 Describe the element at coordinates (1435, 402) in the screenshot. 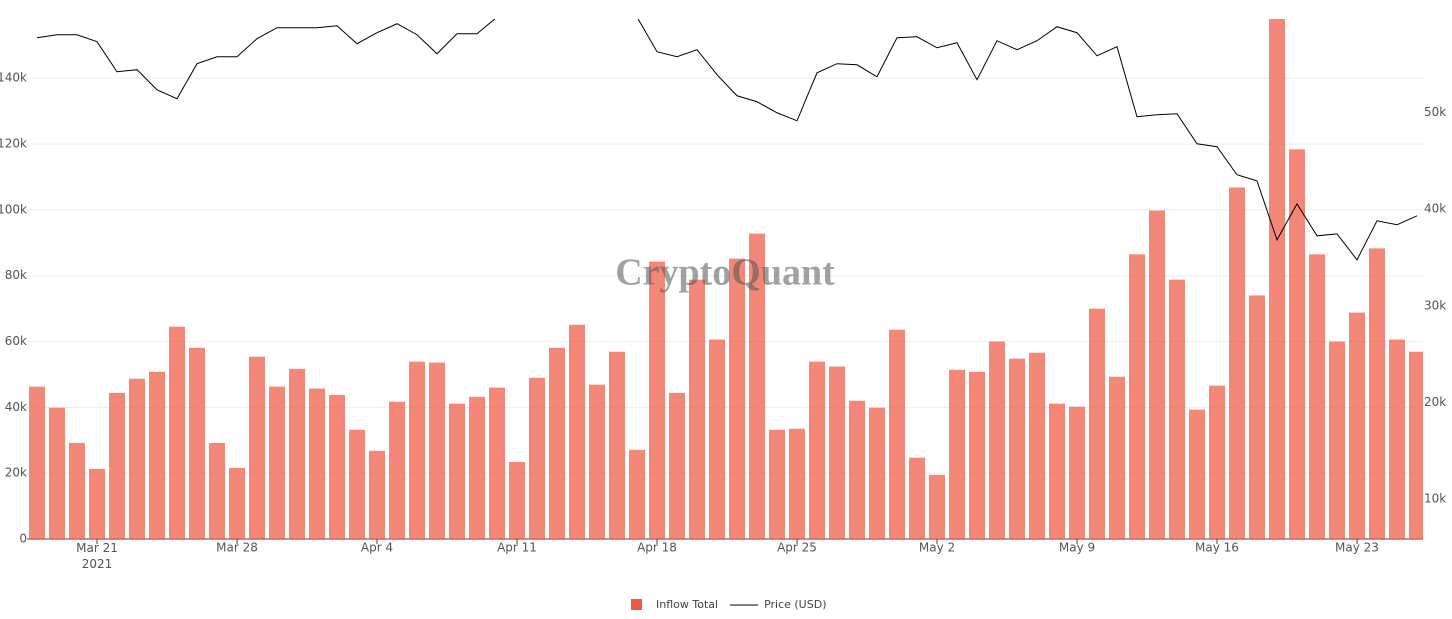

I see `y2-tick-label: 20k` at that location.